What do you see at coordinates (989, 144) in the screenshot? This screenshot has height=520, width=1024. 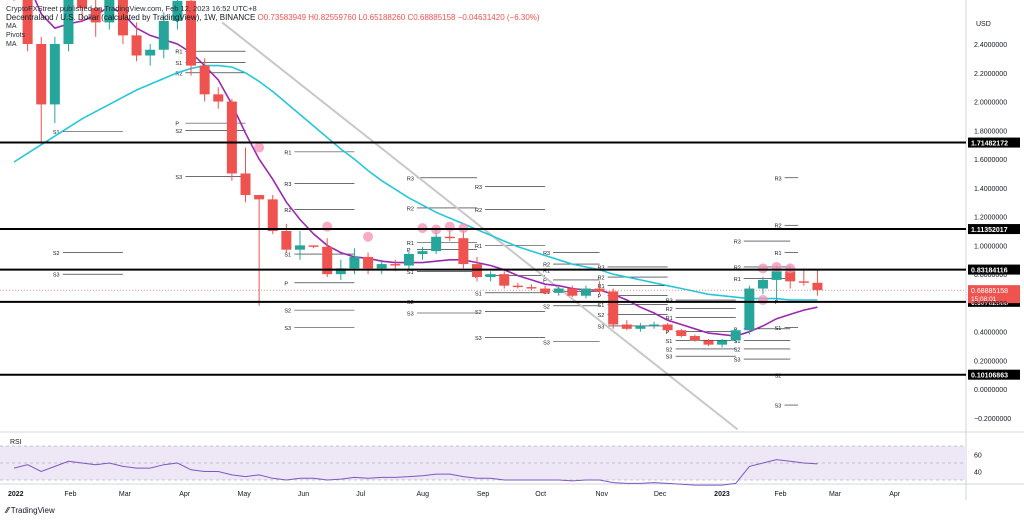 I see `level-tag-label: 1.71482172` at bounding box center [989, 144].